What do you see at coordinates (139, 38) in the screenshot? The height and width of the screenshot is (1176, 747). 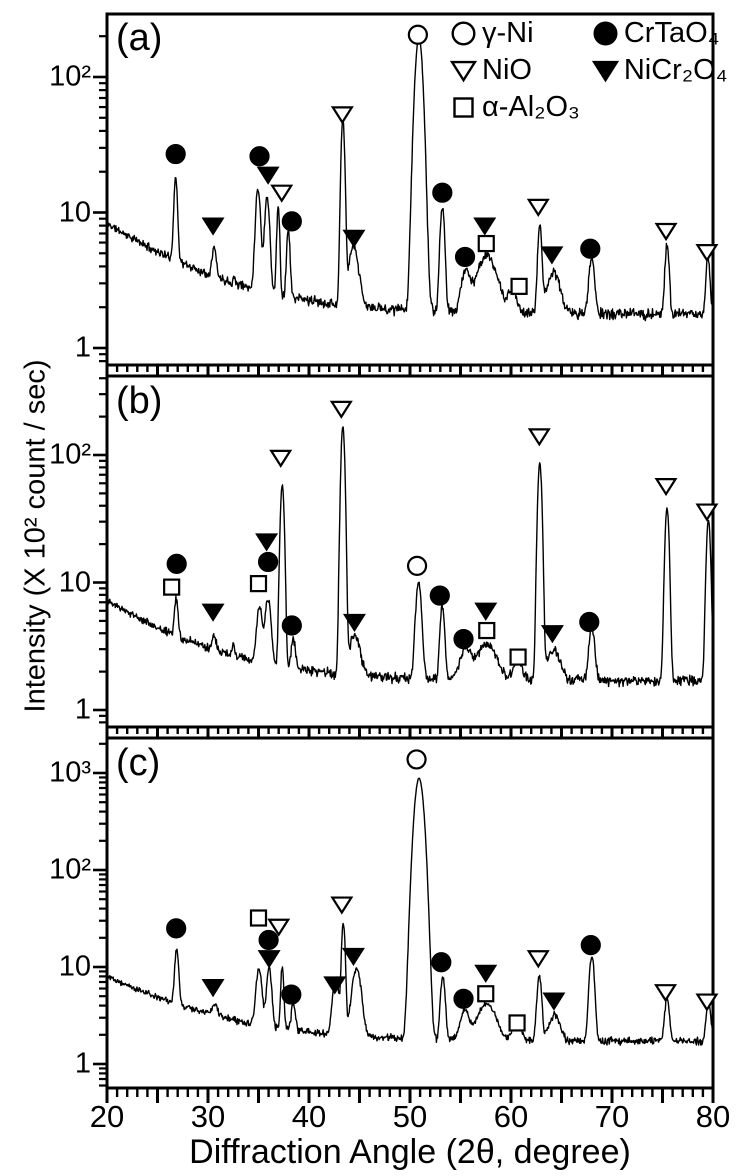 I see `panel-a-label: (a)` at bounding box center [139, 38].